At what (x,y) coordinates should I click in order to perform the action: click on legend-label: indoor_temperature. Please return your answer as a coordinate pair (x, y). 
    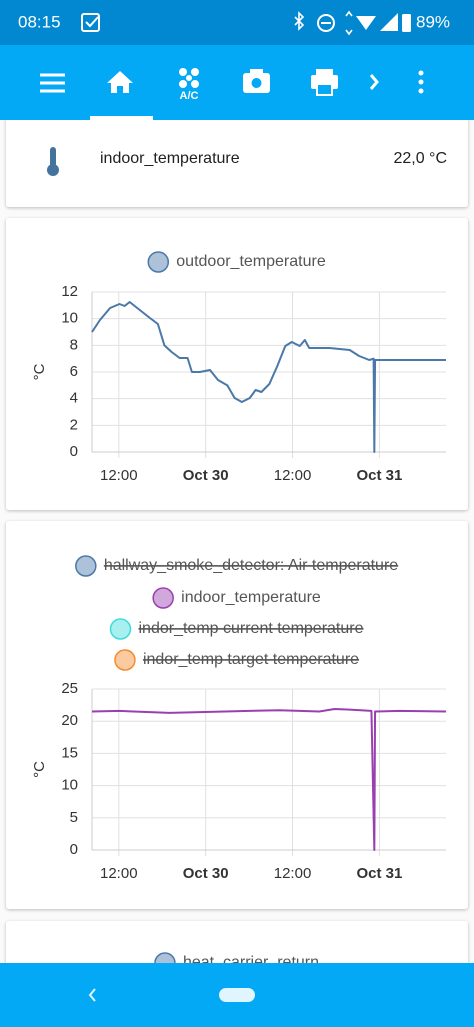
    Looking at the image, I should click on (251, 597).